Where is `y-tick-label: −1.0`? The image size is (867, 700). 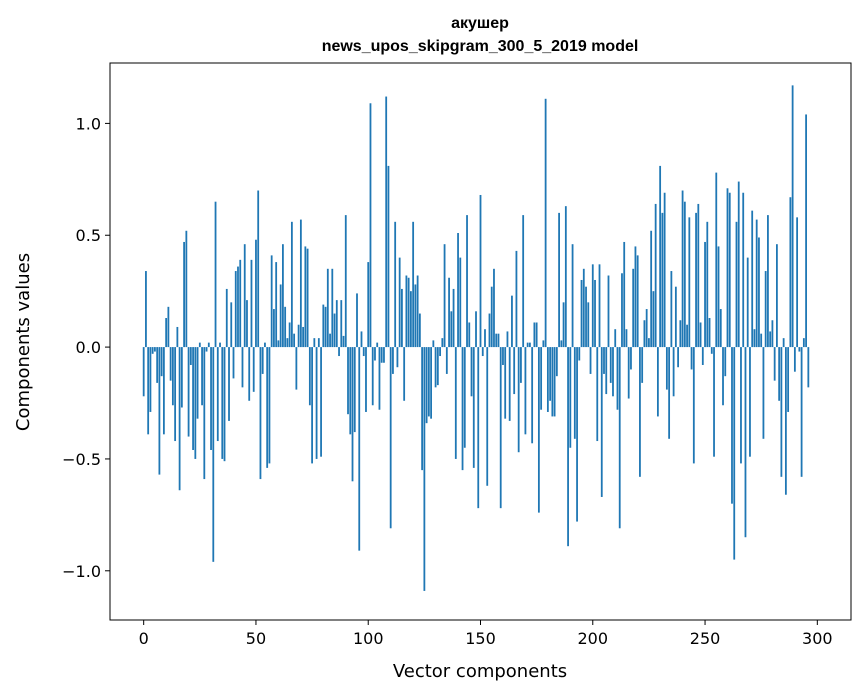
y-tick-label: −1.0 is located at coordinates (81, 571).